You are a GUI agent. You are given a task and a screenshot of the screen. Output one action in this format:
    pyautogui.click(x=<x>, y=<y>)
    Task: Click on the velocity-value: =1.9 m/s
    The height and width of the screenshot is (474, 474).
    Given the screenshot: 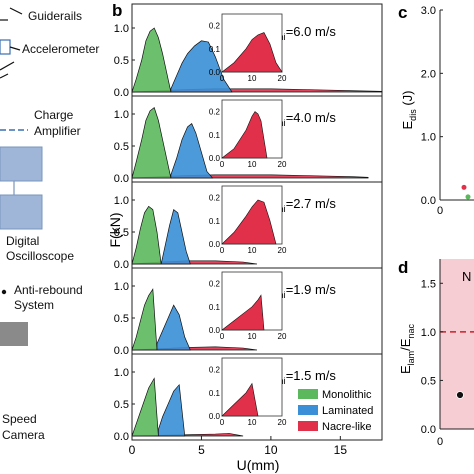 What is the action you would take?
    pyautogui.click(x=311, y=289)
    